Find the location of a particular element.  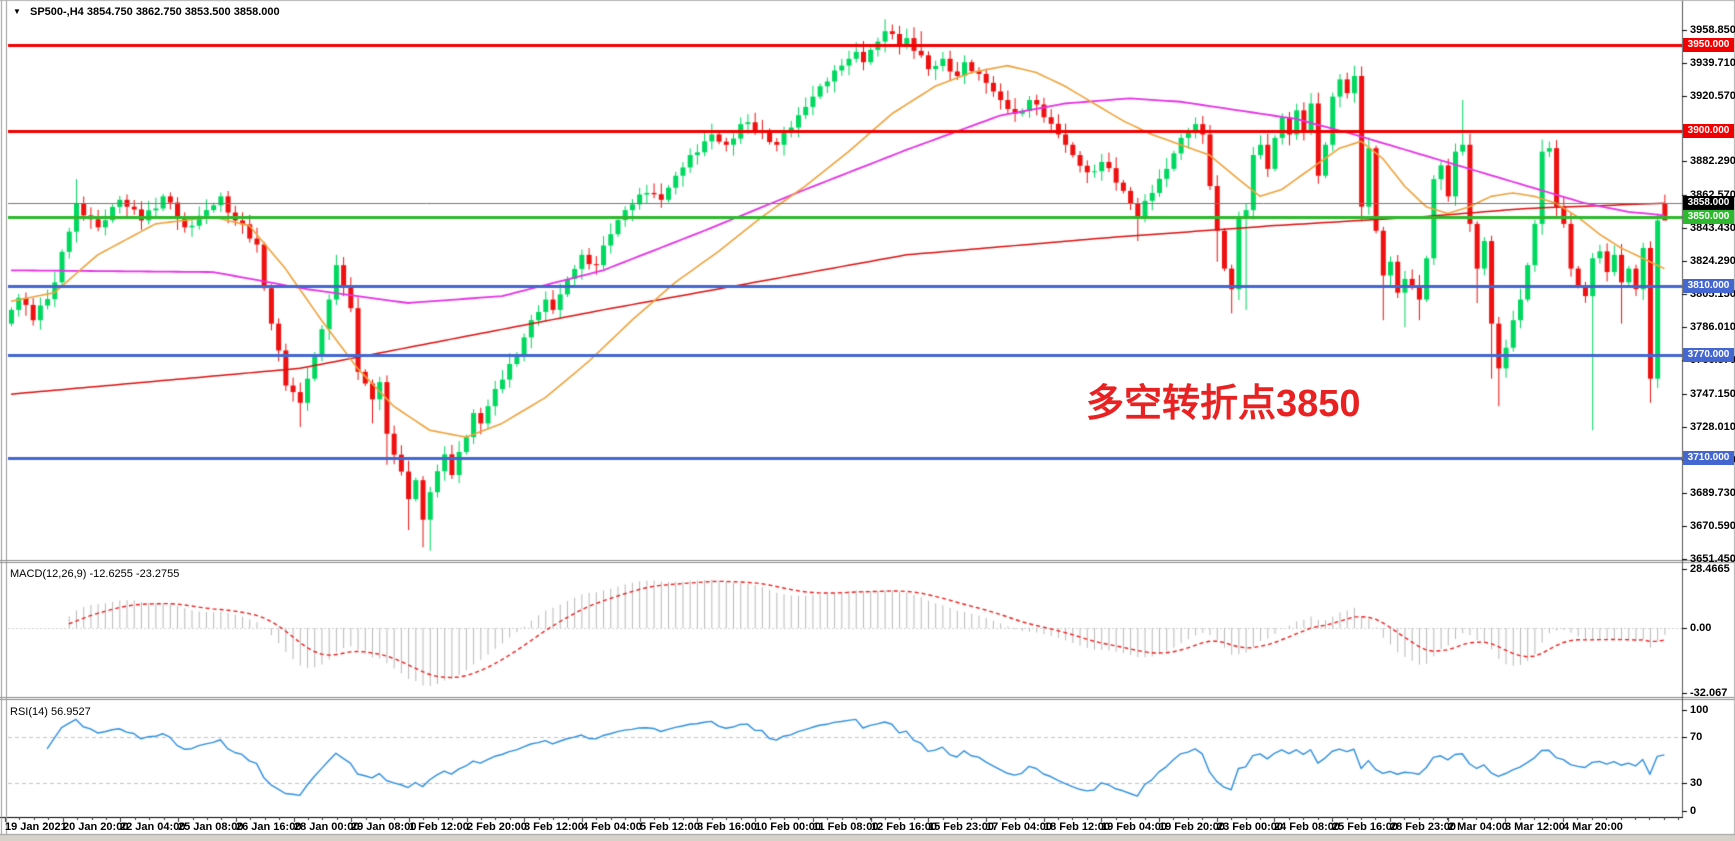

open-value: 3854.750 is located at coordinates (109, 12).